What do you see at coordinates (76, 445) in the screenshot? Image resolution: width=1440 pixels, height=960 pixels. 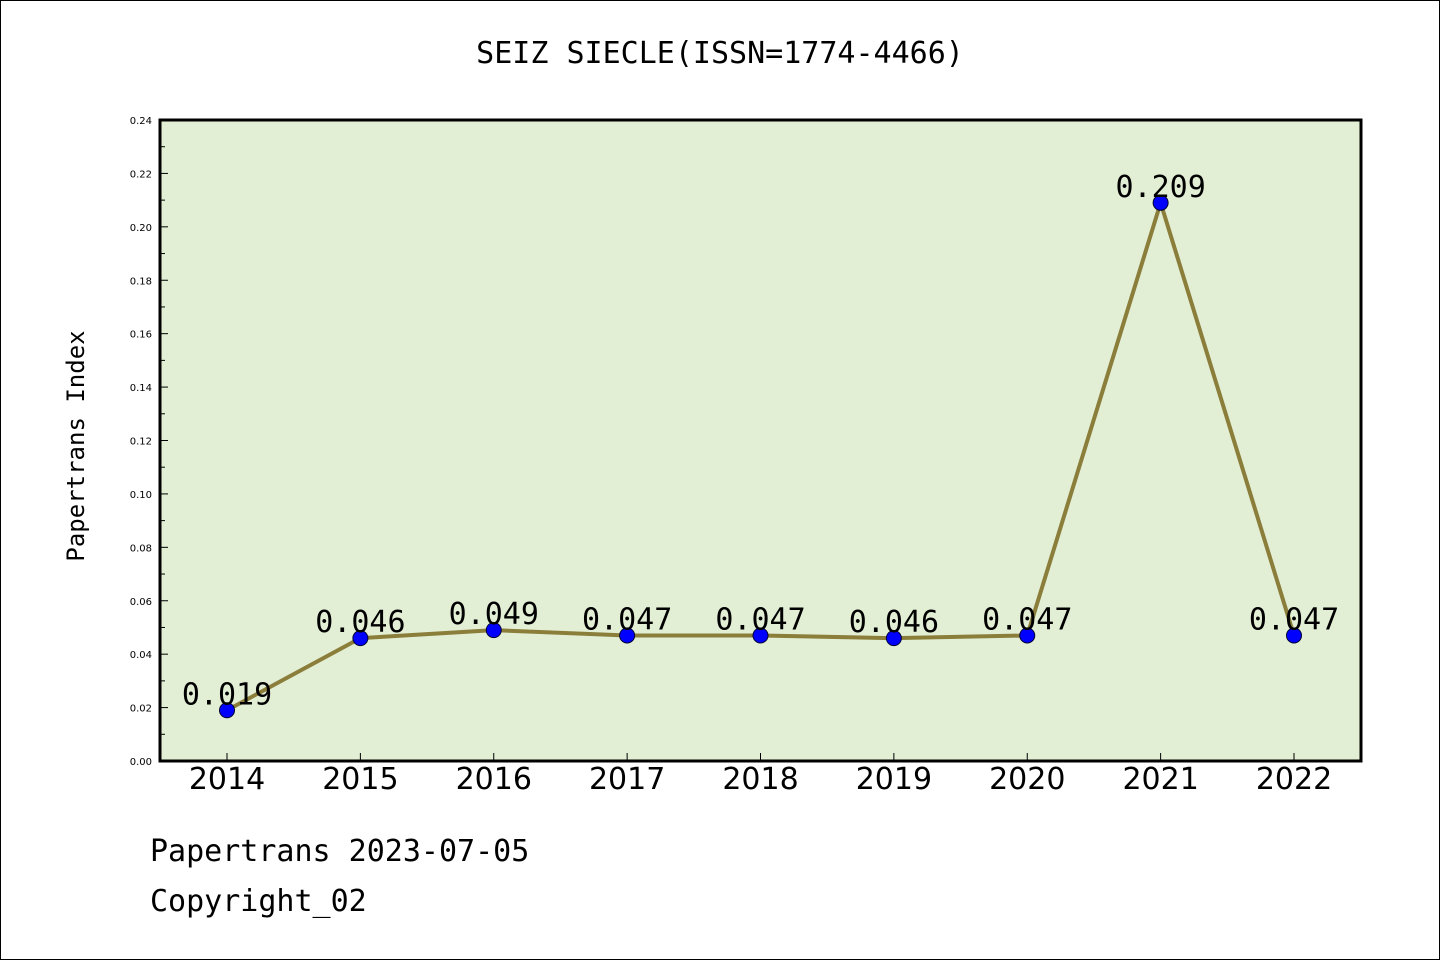 I see `y-axis-label: Papertrans Index` at bounding box center [76, 445].